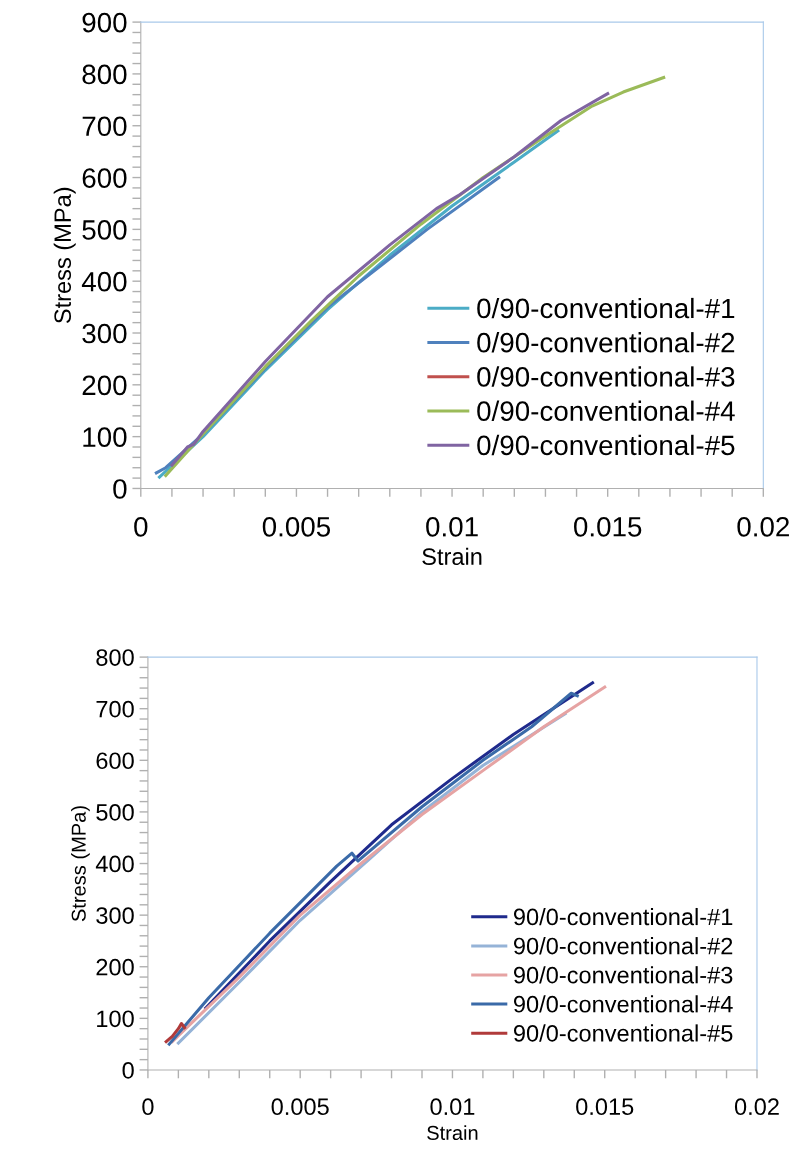  Describe the element at coordinates (175, 1032) in the screenshot. I see `line-series` at that location.